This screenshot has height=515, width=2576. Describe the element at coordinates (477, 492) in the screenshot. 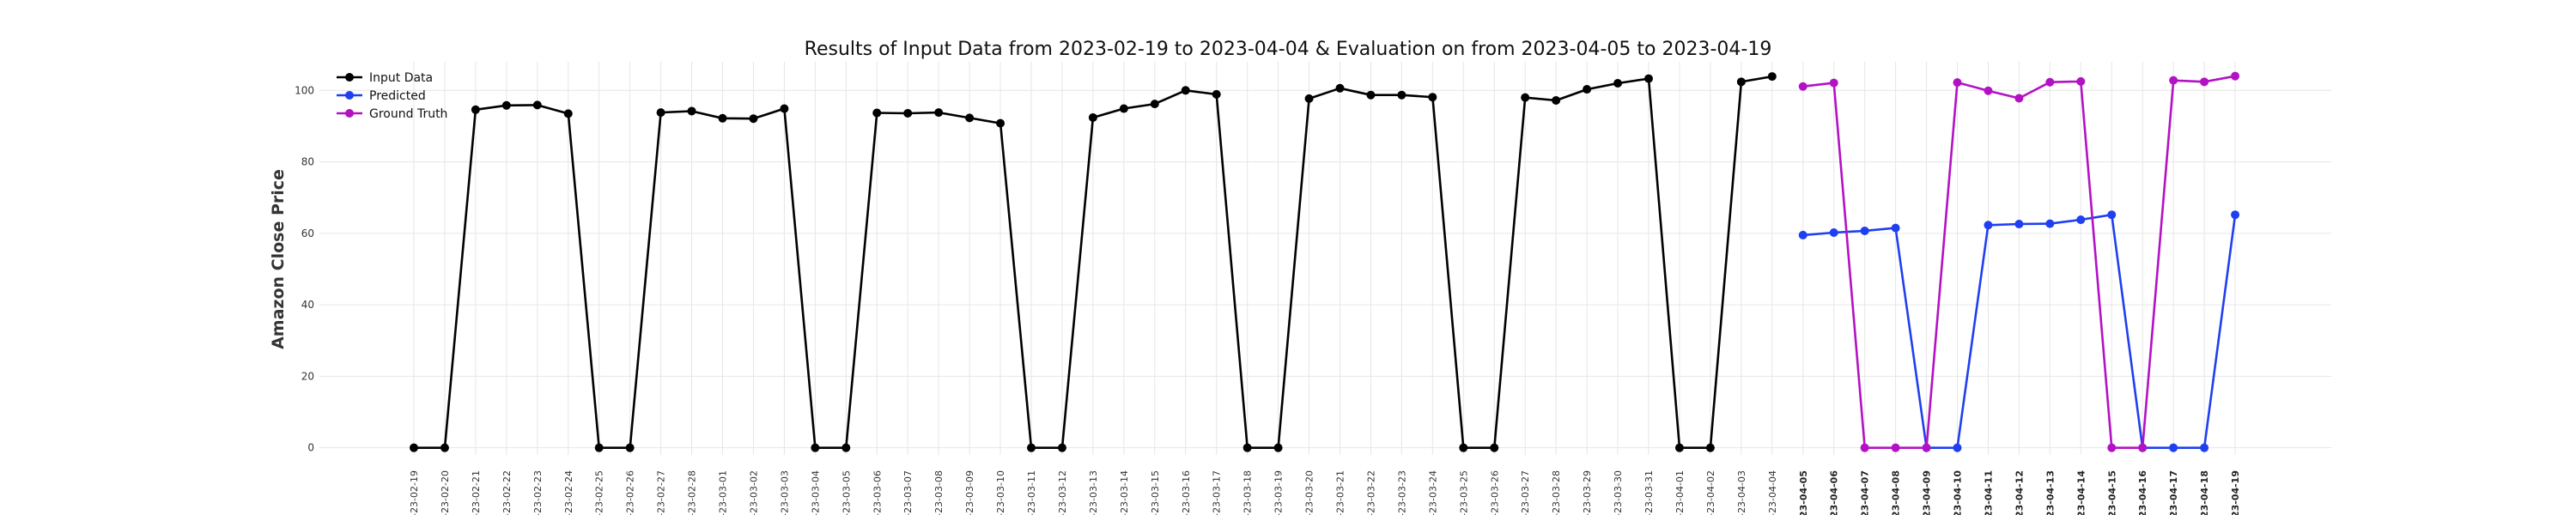

I see `x-tick-label: -23-02-21` at that location.